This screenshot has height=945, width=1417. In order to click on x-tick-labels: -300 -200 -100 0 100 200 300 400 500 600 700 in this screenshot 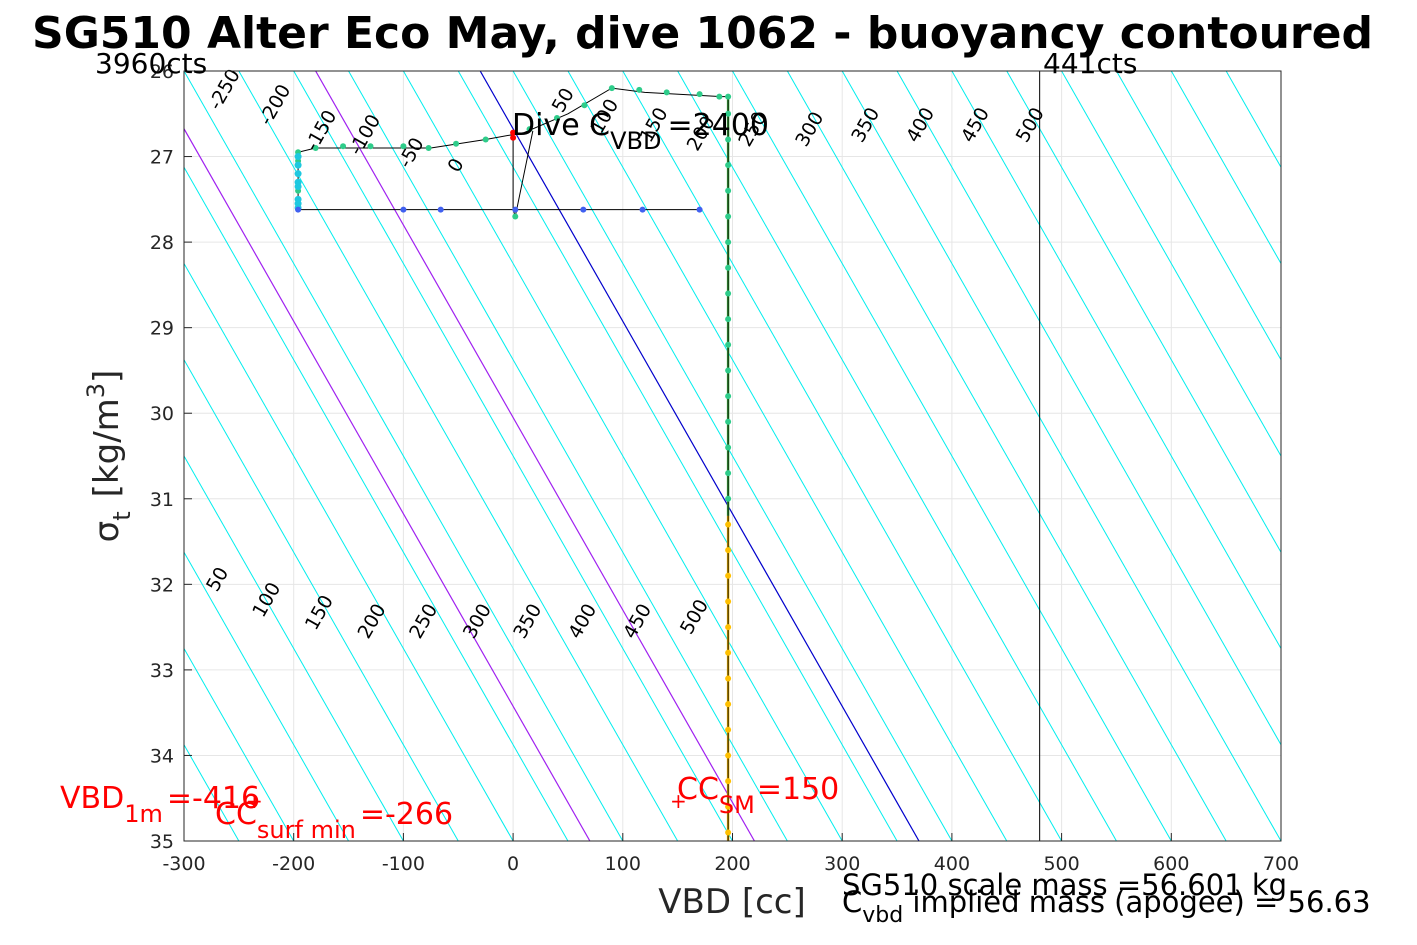, I will do `click(730, 854)`.